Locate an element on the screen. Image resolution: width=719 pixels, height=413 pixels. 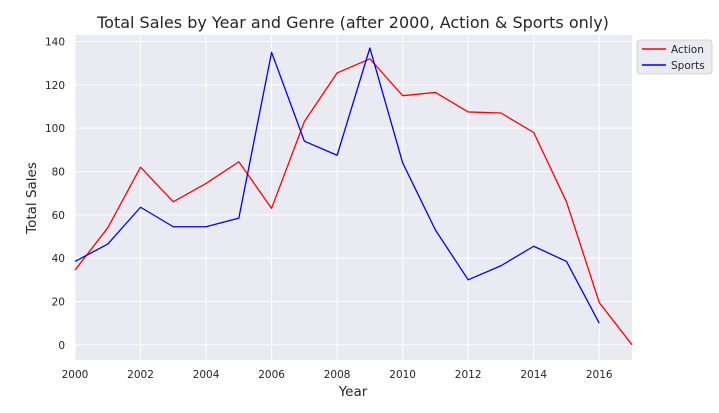
y-tick-label: 0 is located at coordinates (61, 346).